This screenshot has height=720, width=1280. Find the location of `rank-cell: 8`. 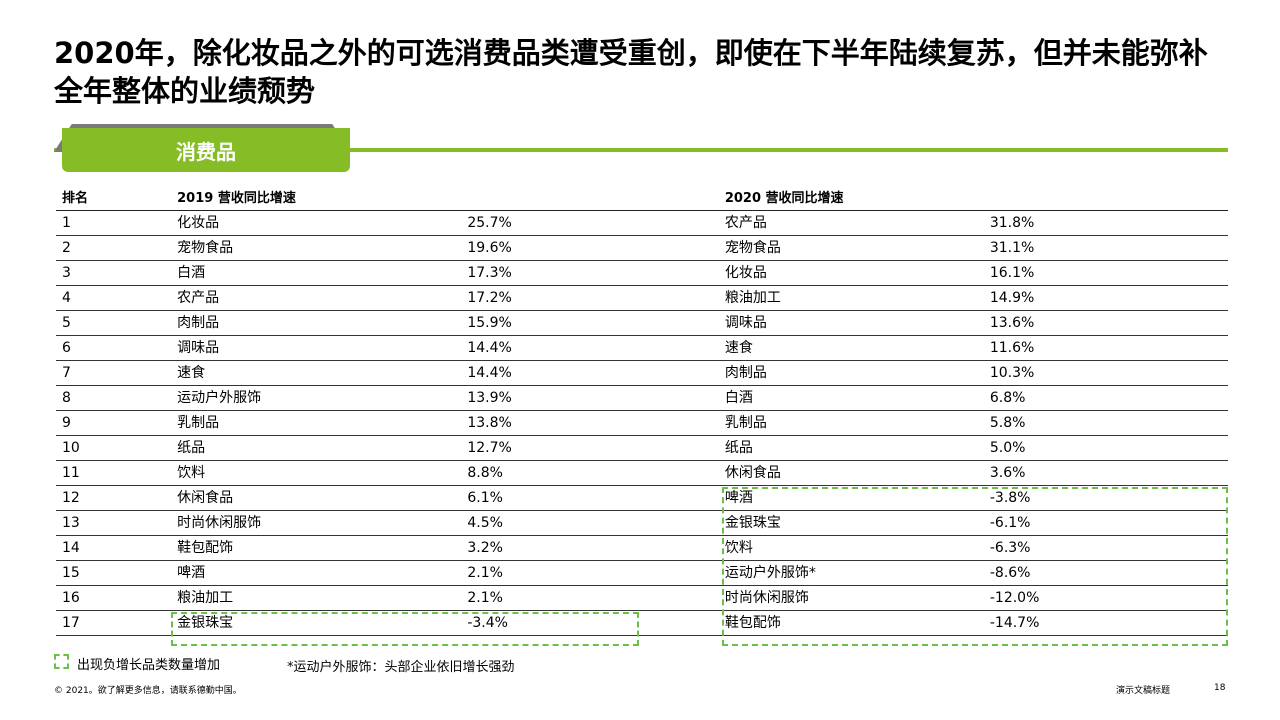

rank-cell: 8 is located at coordinates (114, 398).